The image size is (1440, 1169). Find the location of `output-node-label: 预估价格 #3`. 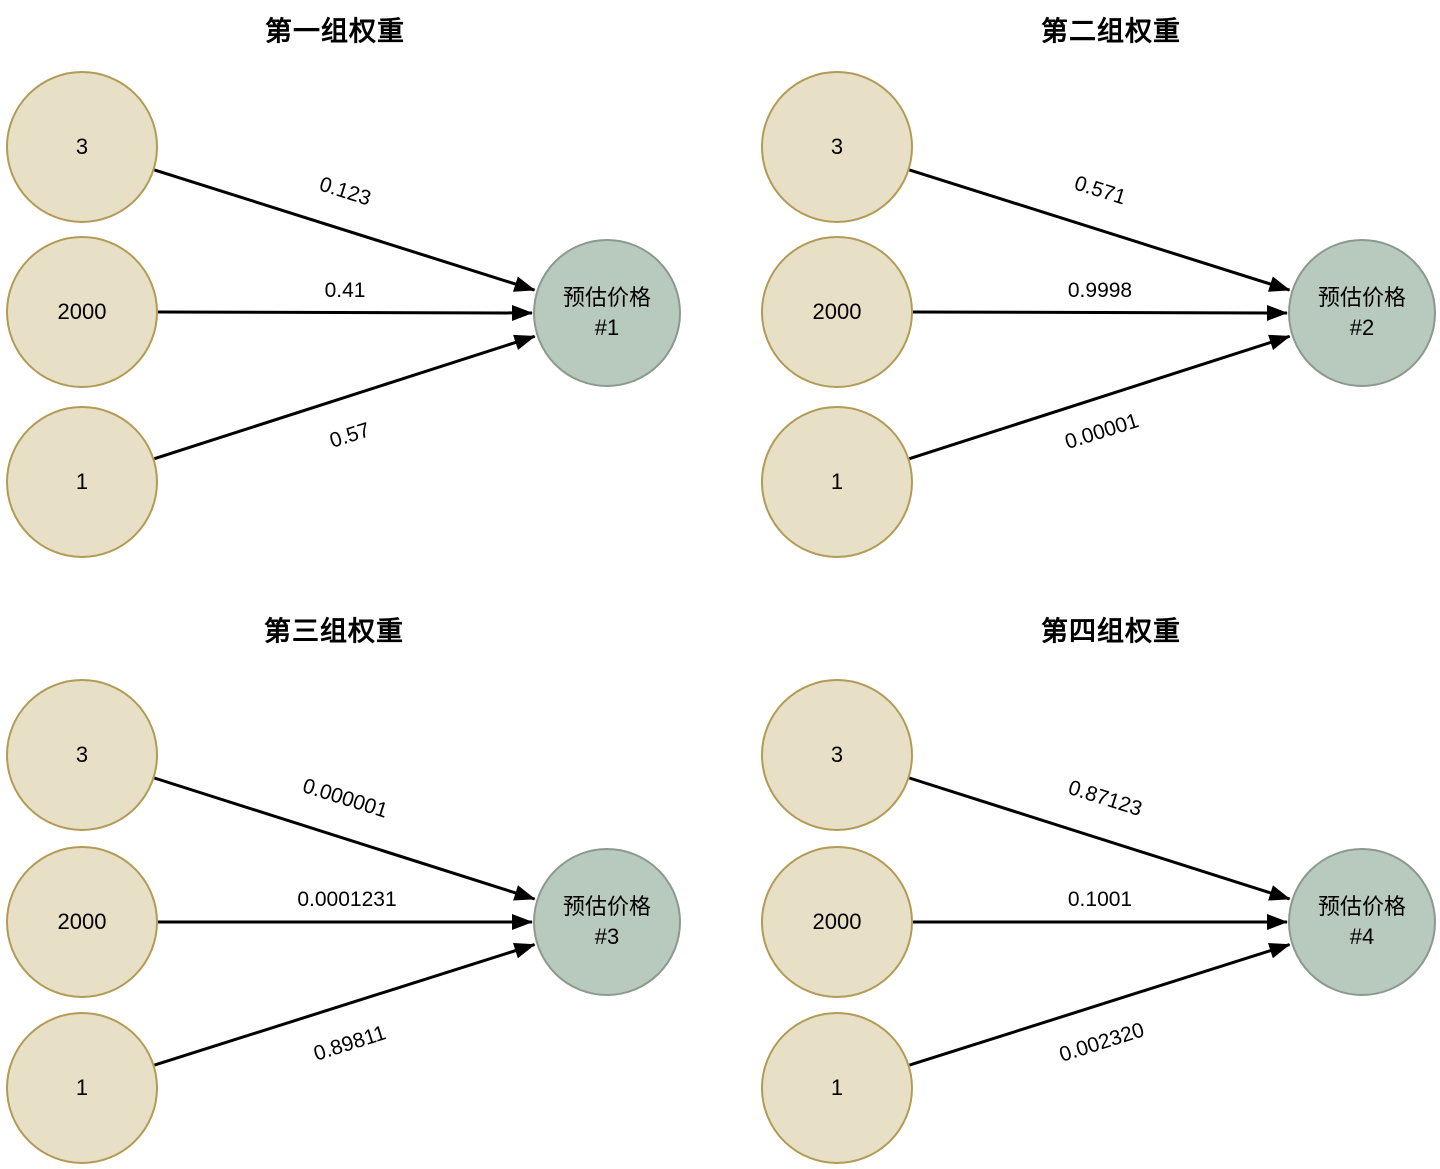

output-node-label: 预估价格 #3 is located at coordinates (606, 921).